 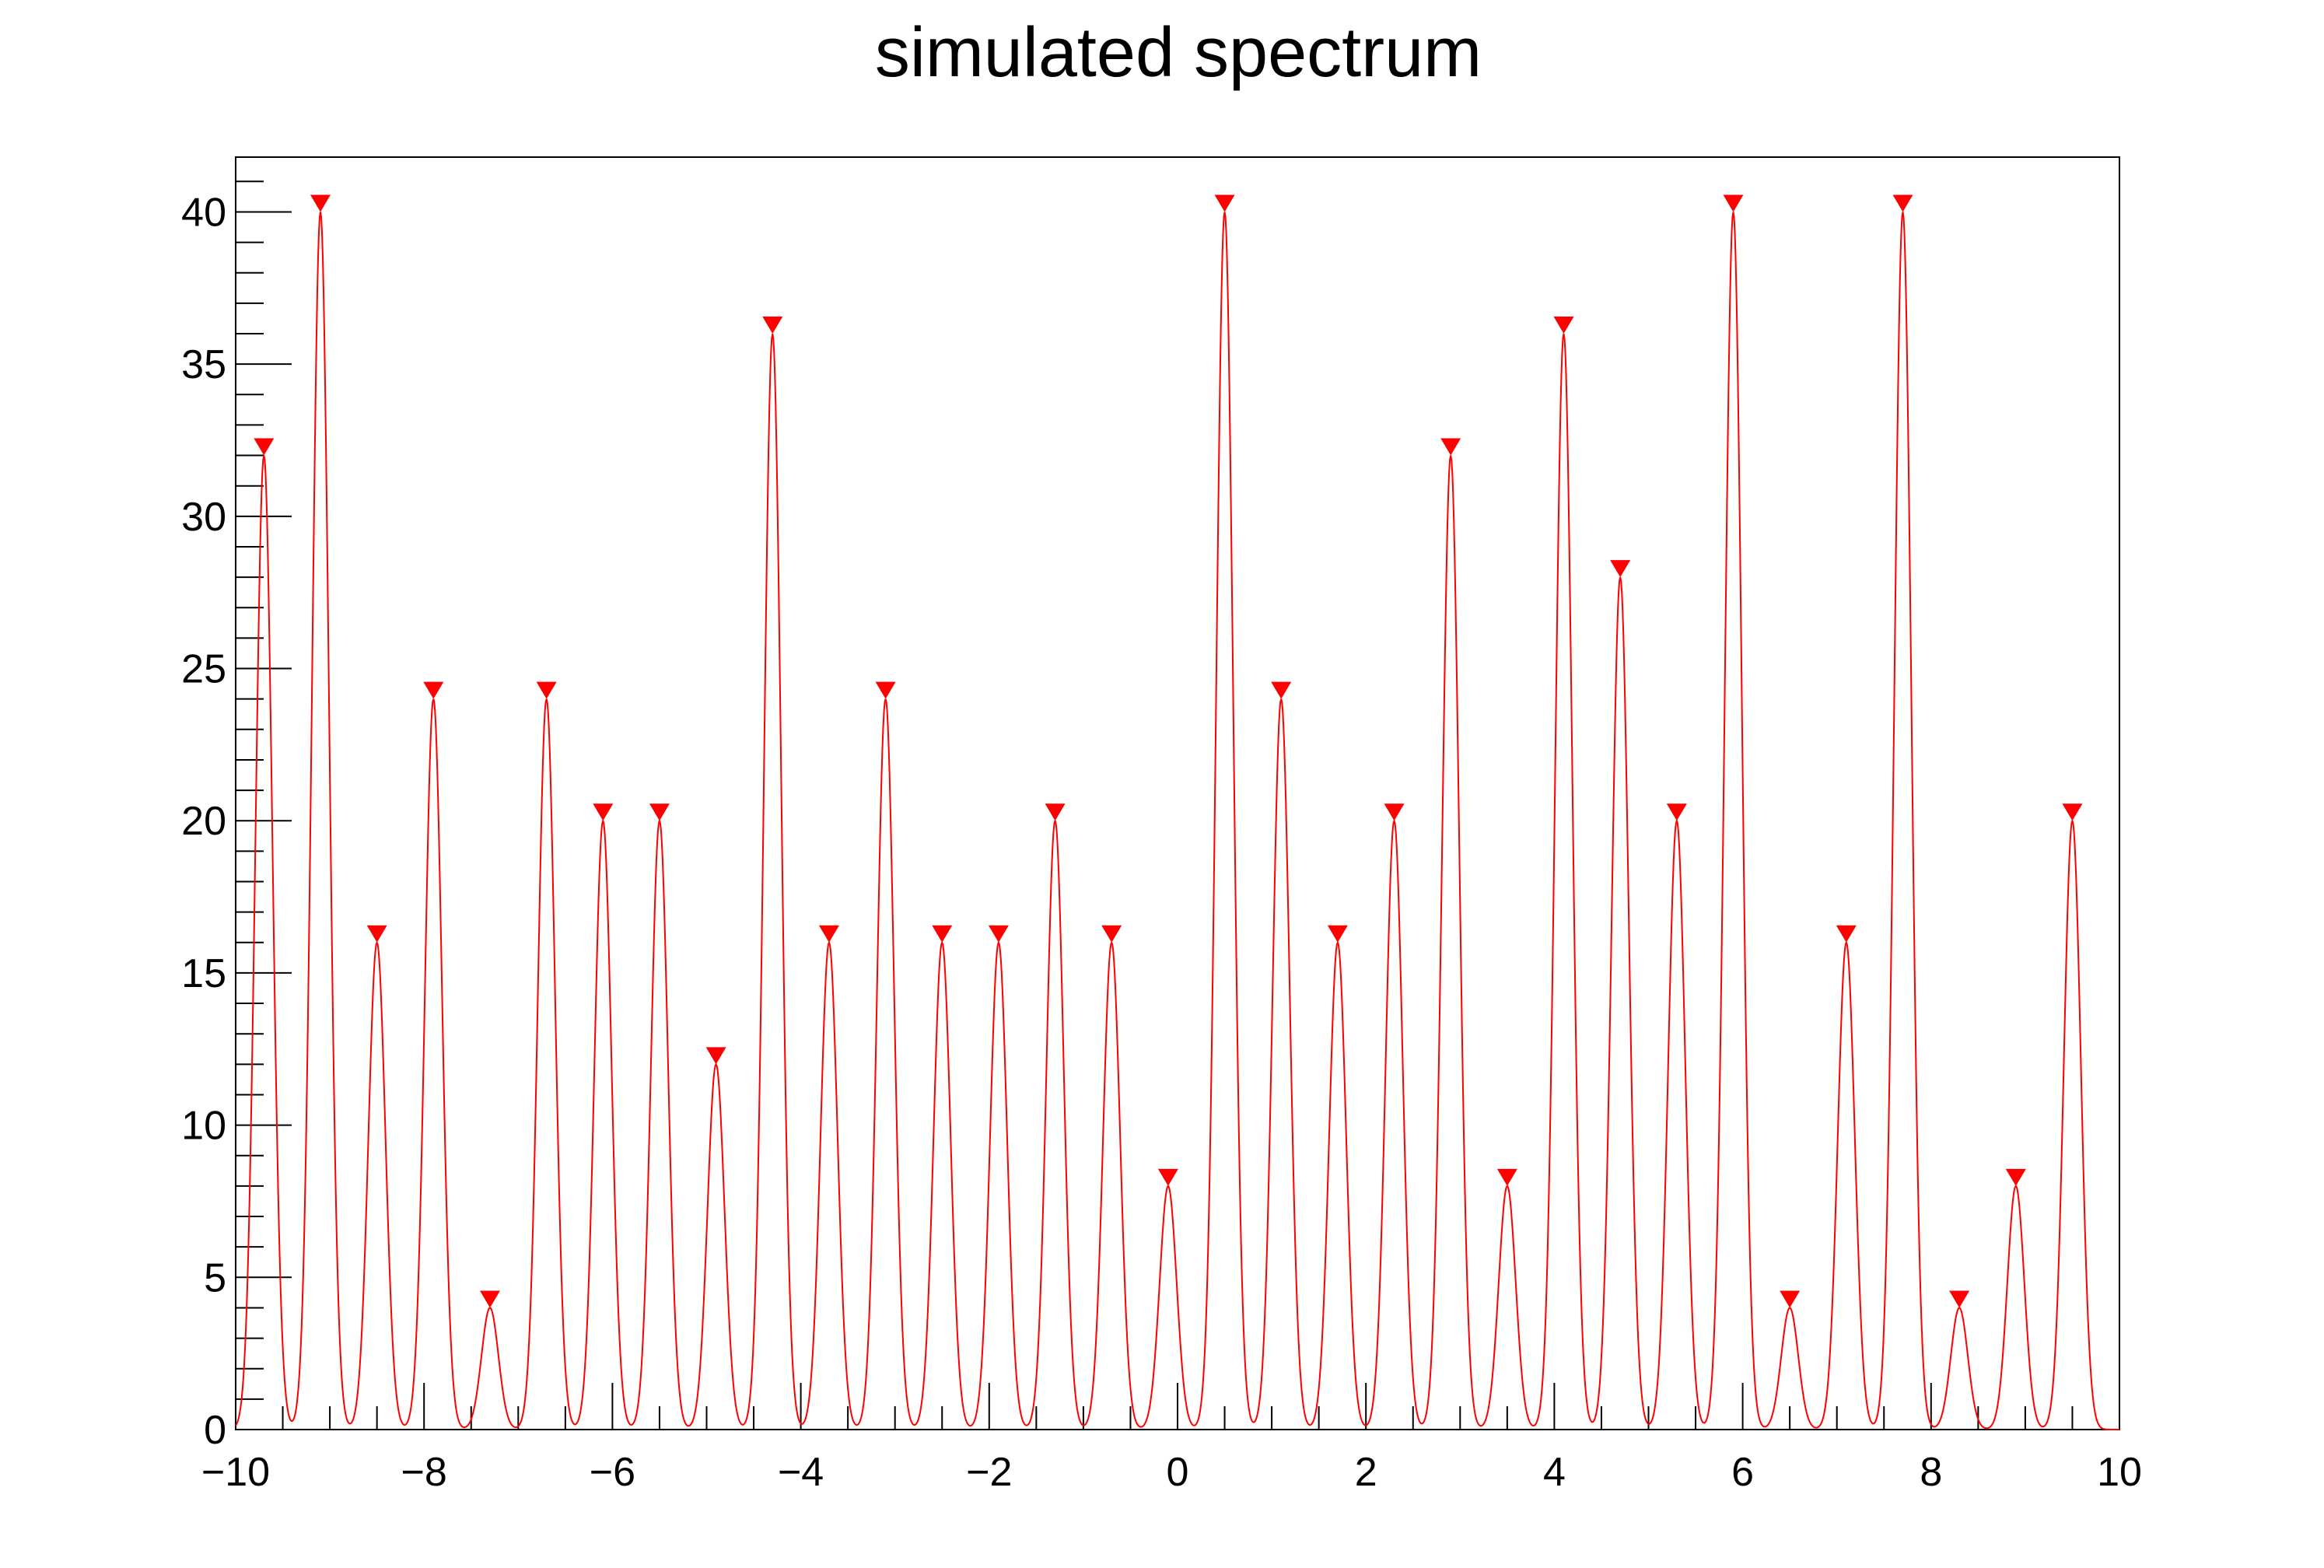 I want to click on y-tick-label: 30, so click(x=204, y=517).